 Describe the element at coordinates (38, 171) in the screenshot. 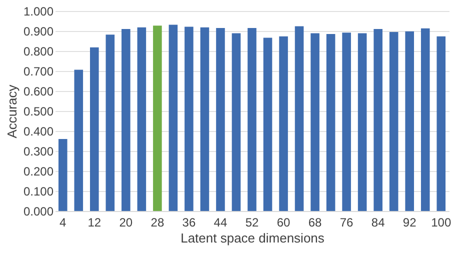

I see `y-tick-label: 0.200` at that location.